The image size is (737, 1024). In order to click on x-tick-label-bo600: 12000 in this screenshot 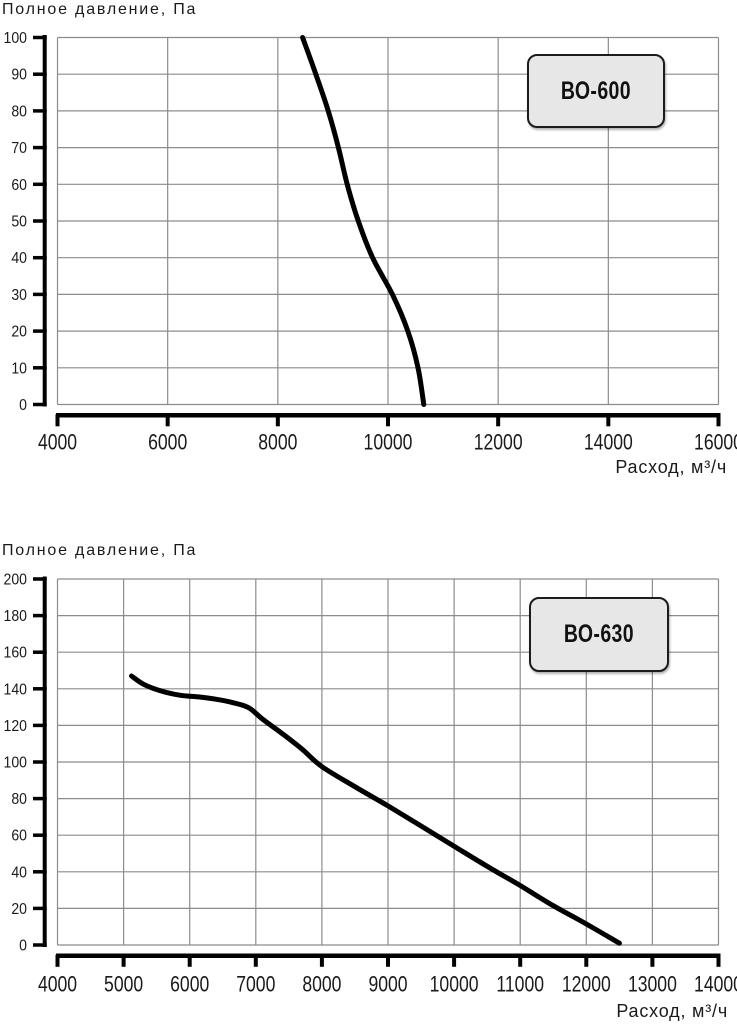, I will do `click(498, 443)`.